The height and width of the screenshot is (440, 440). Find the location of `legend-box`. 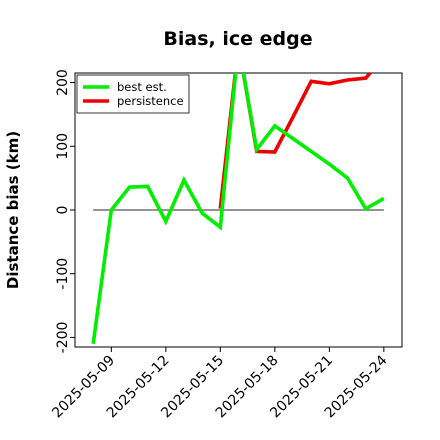

legend-box is located at coordinates (133, 94).